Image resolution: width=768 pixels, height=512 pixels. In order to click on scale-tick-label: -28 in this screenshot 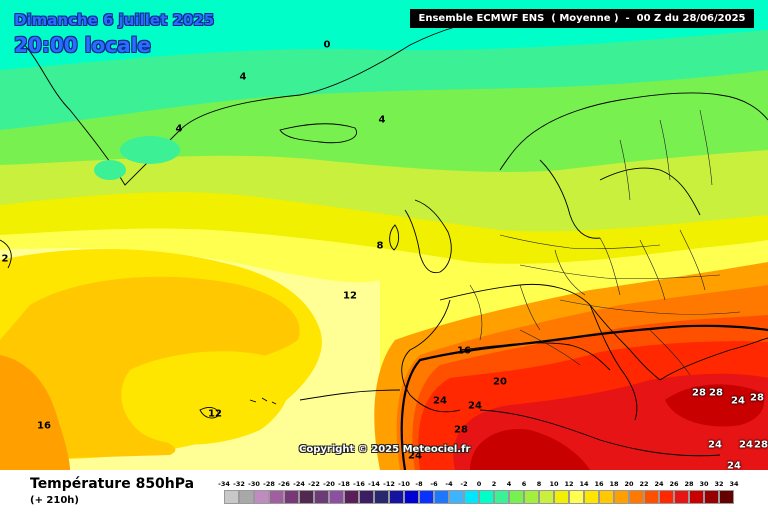, I will do `click(269, 484)`.